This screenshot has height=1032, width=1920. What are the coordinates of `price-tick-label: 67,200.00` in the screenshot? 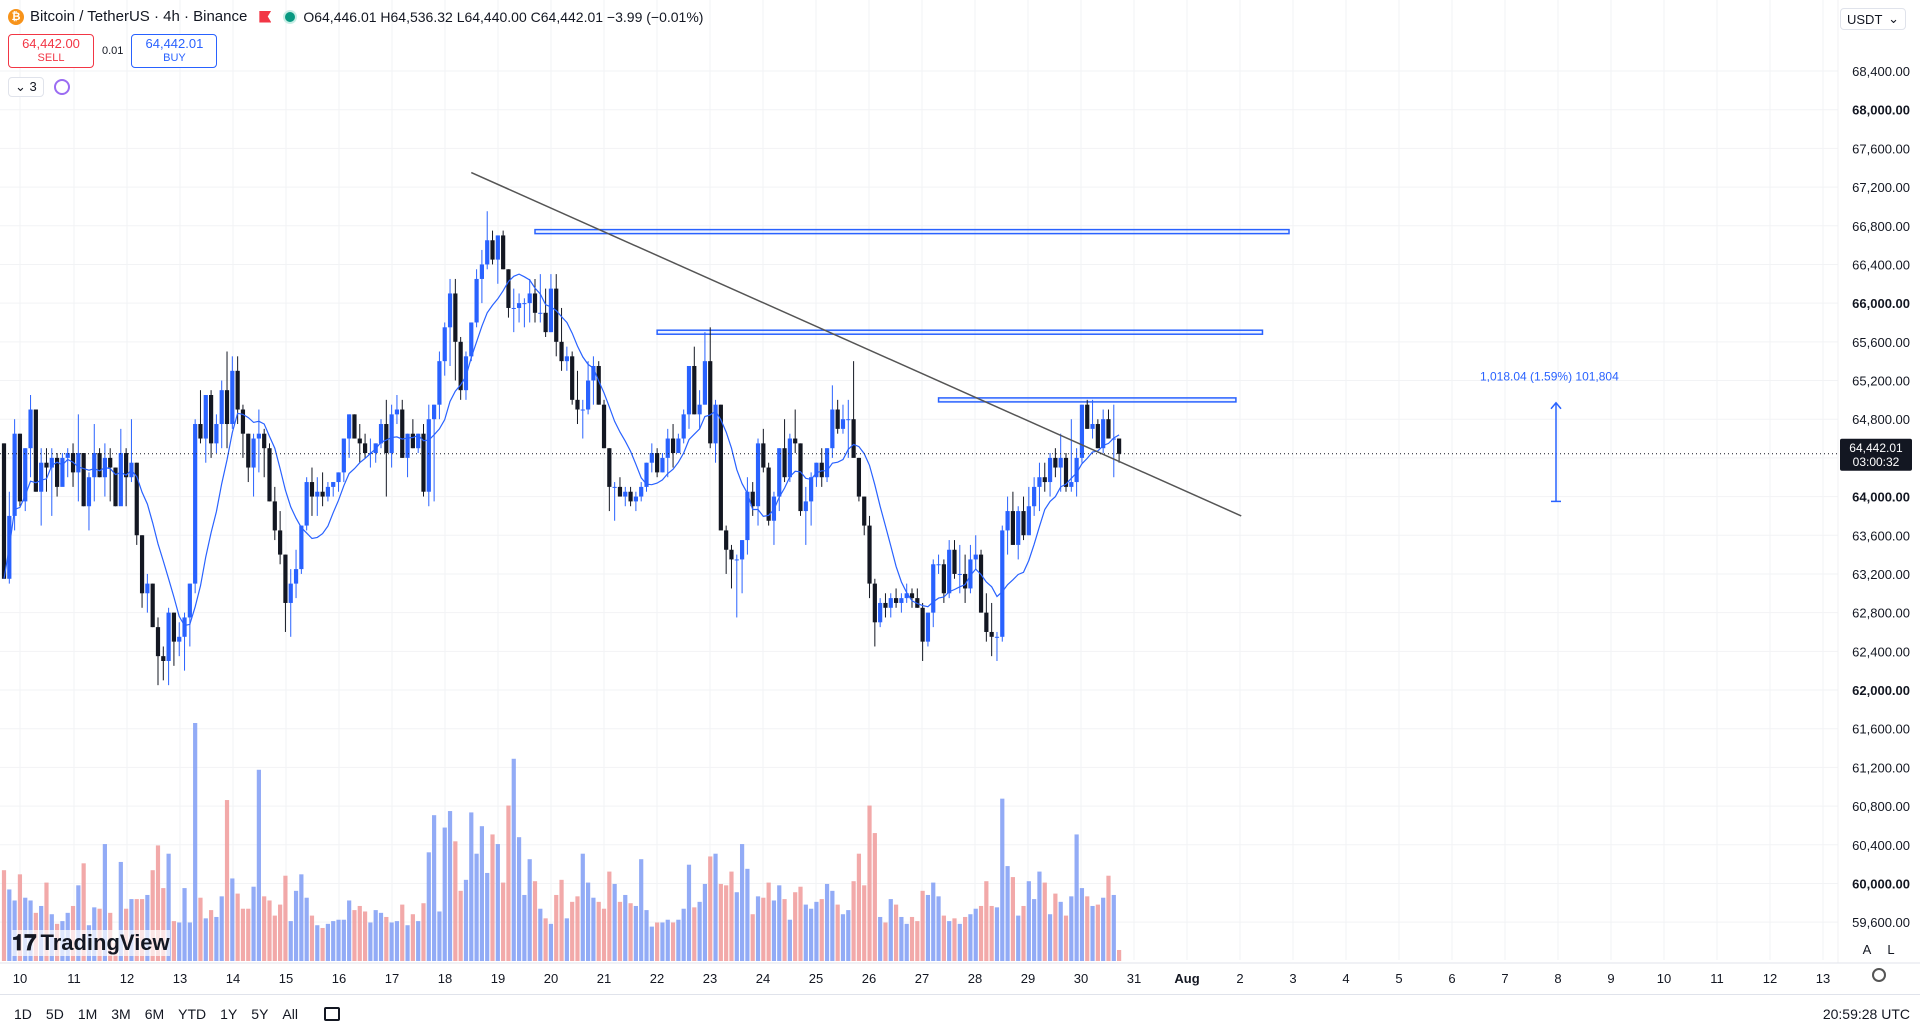 It's located at (1881, 187).